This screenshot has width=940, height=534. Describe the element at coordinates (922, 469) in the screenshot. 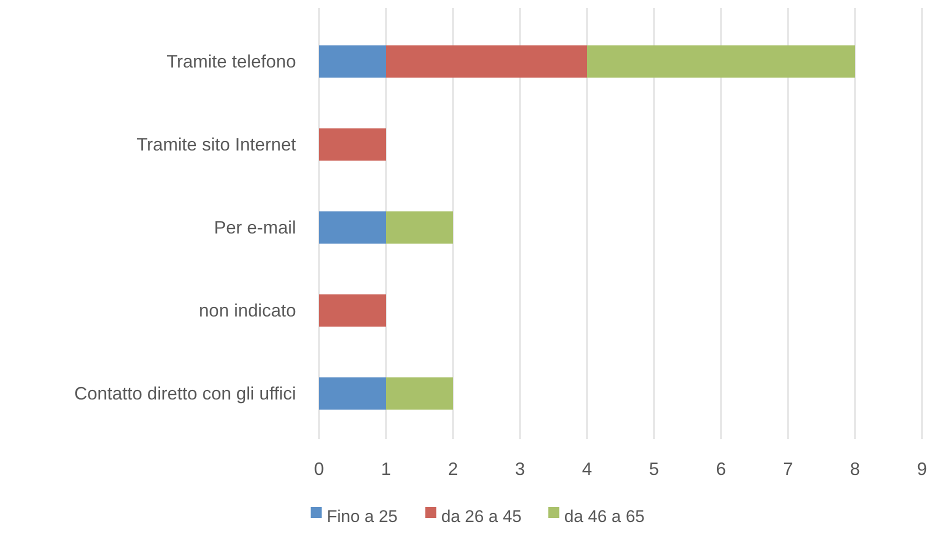

I see `x-tick-label: 9` at that location.